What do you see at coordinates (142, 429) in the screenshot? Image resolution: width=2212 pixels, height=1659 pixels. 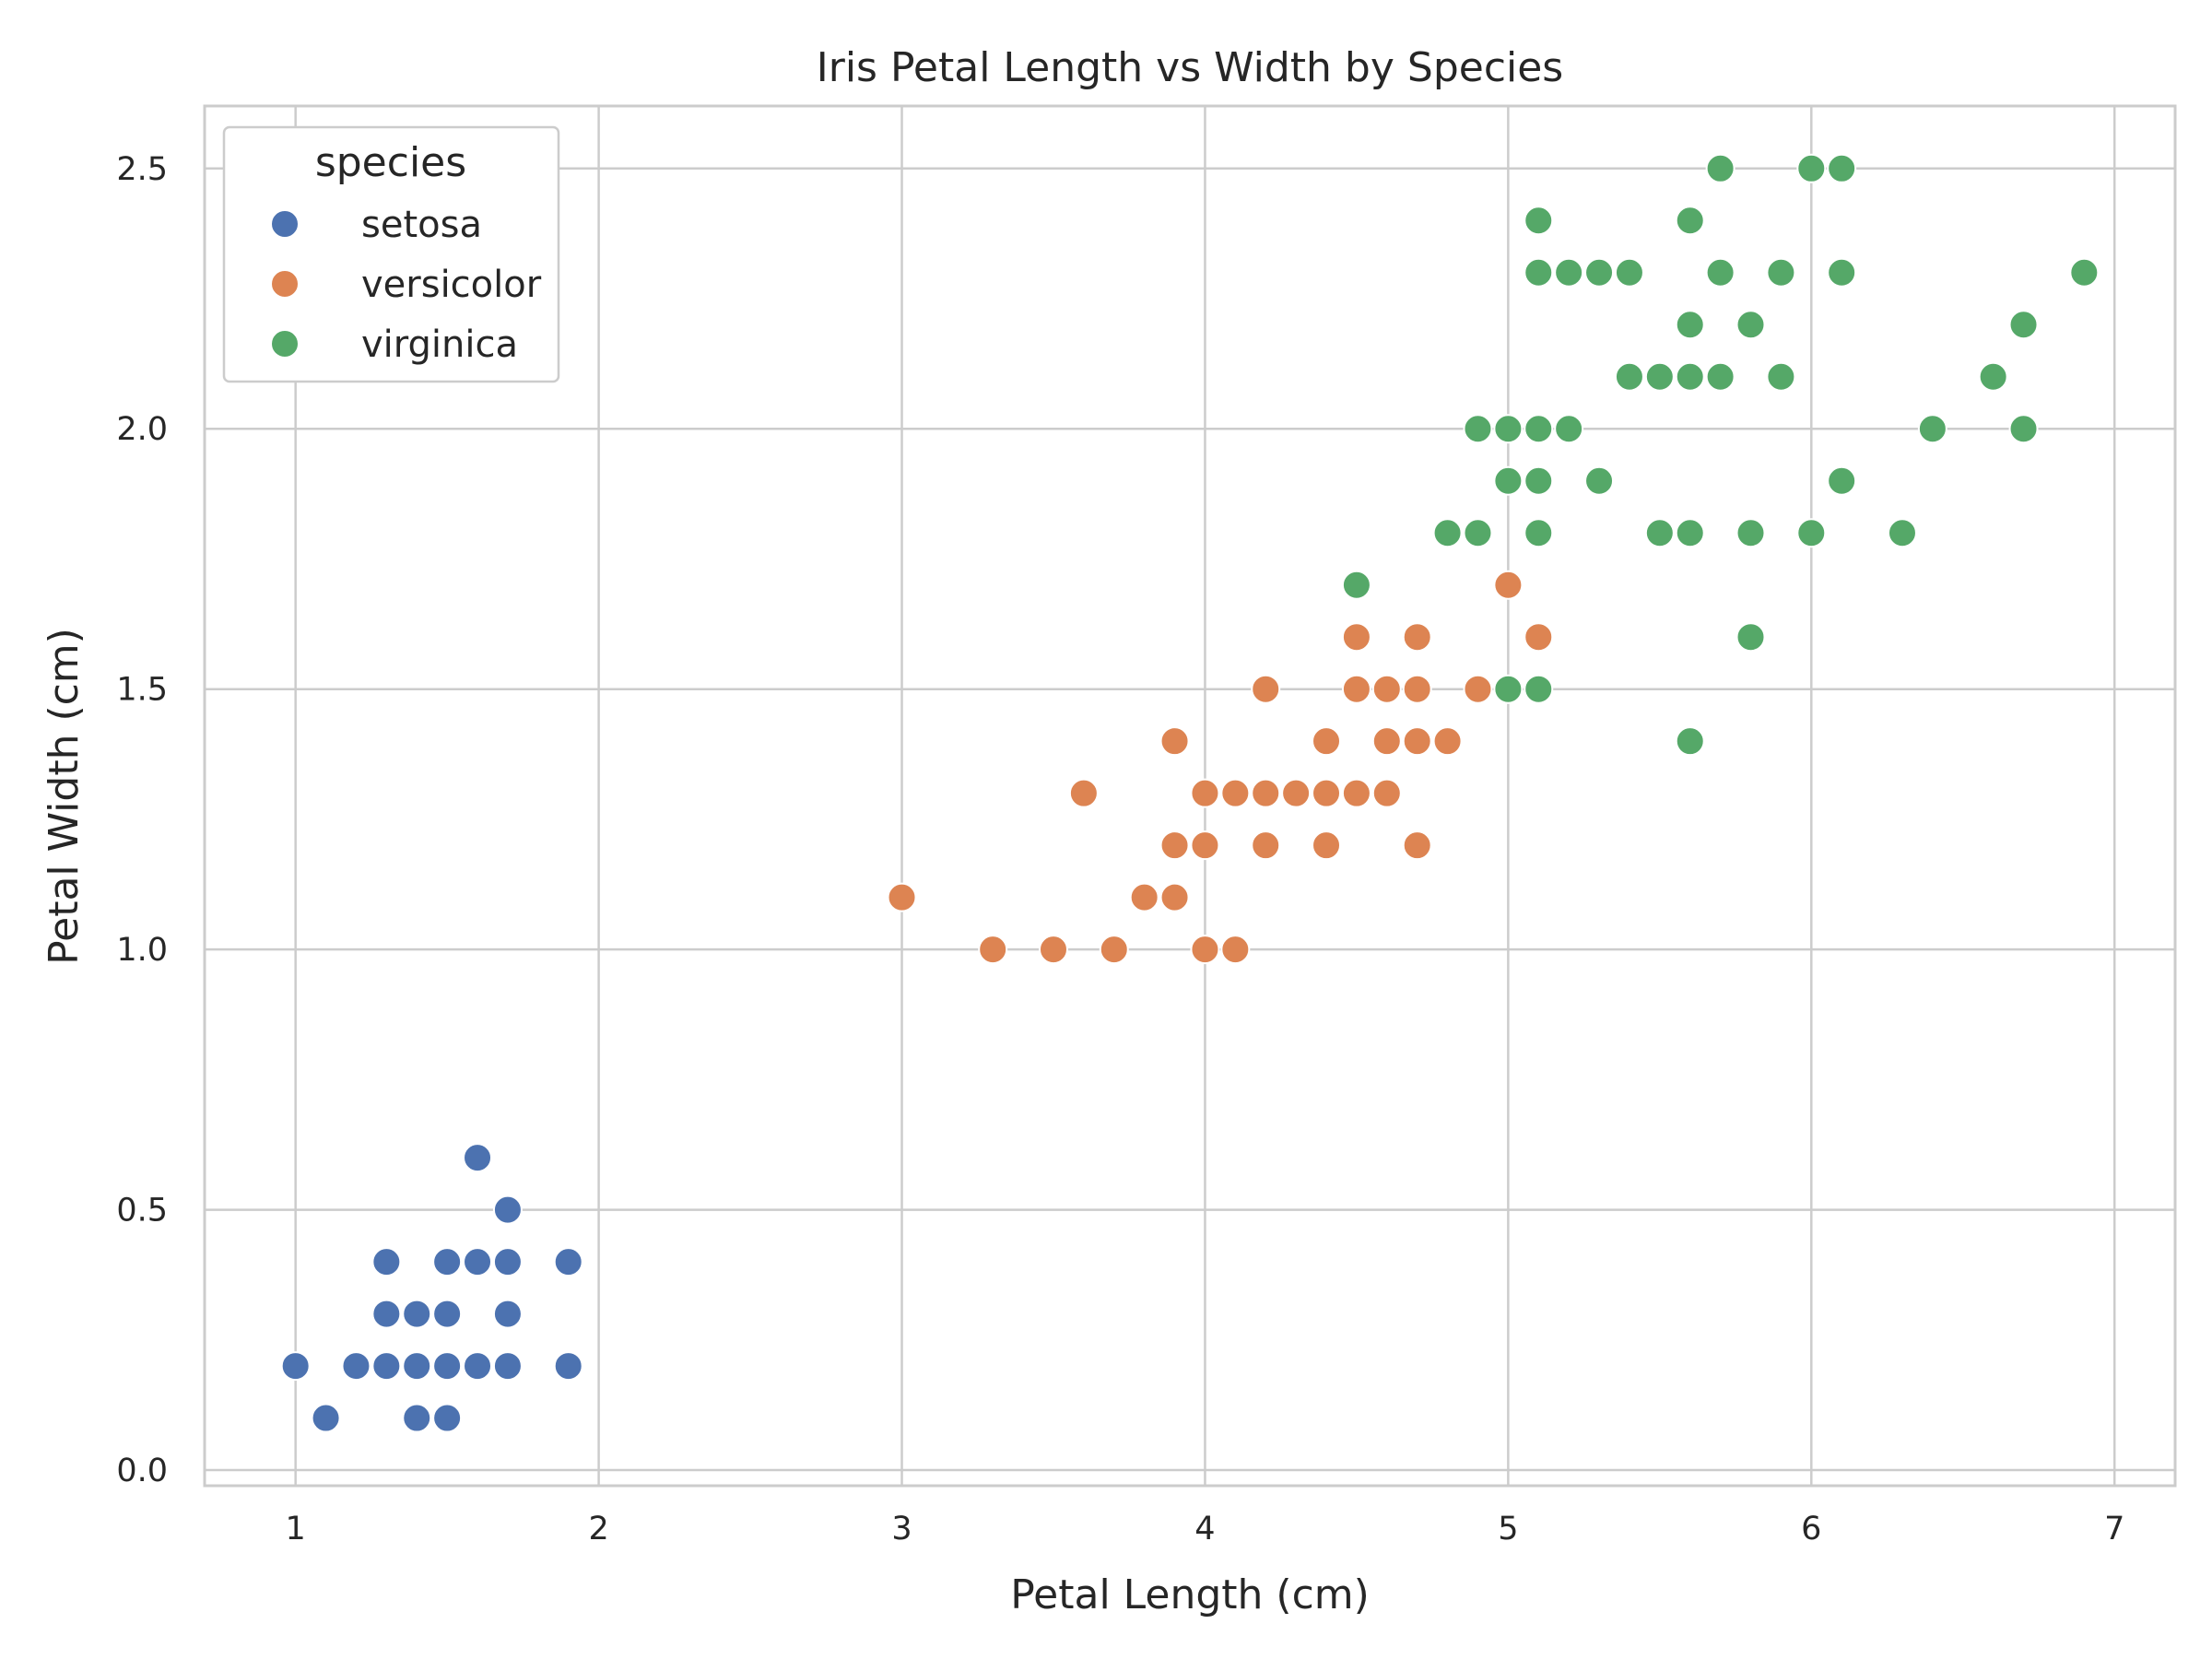 I see `y-tick-label: 2.0` at bounding box center [142, 429].